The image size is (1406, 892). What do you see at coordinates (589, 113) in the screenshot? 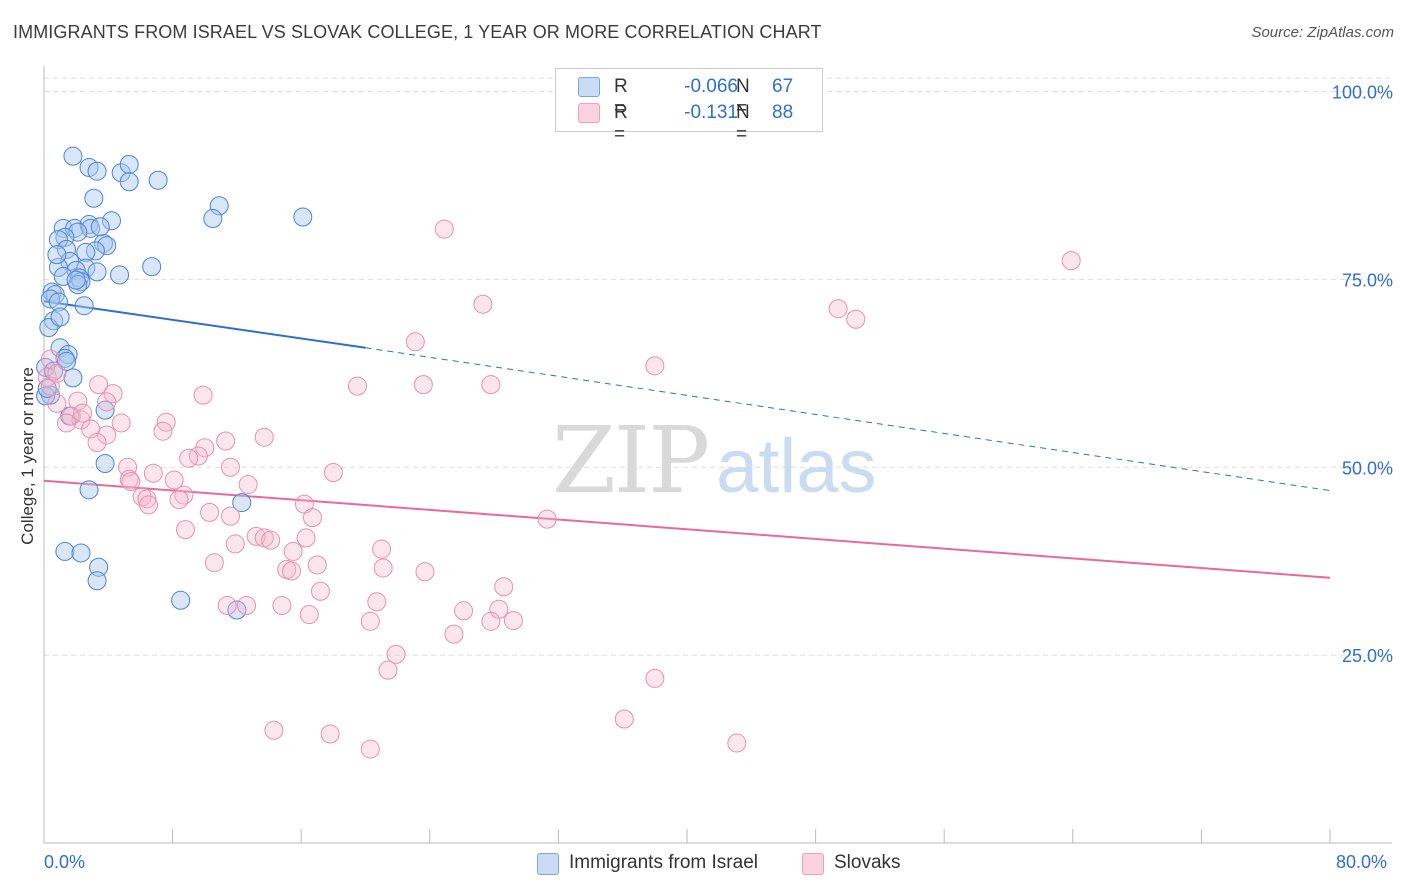
I see `legend-swatch-slovaks` at bounding box center [589, 113].